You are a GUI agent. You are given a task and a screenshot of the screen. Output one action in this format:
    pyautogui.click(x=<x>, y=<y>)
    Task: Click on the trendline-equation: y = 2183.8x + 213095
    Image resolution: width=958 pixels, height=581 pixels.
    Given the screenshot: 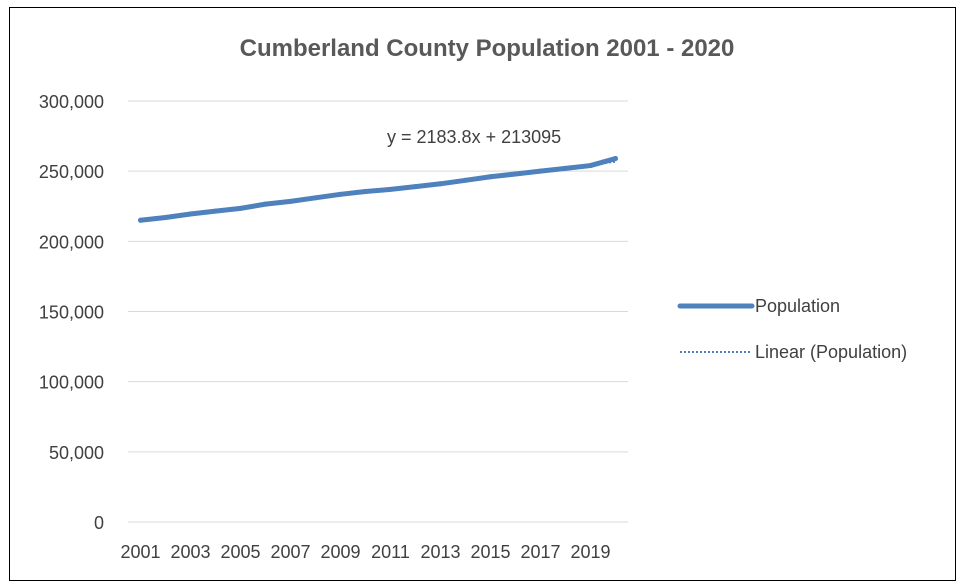 What is the action you would take?
    pyautogui.click(x=474, y=137)
    